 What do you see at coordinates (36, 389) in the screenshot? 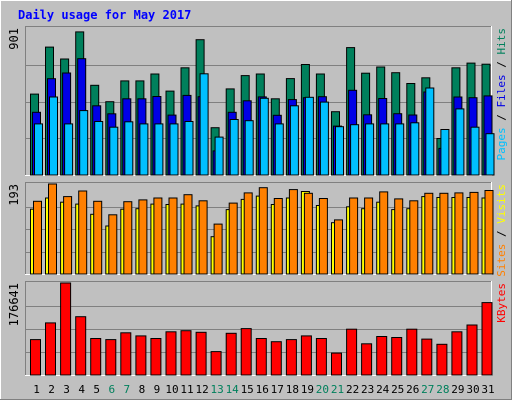
I see `x-label-day-1: 1` at bounding box center [36, 389].